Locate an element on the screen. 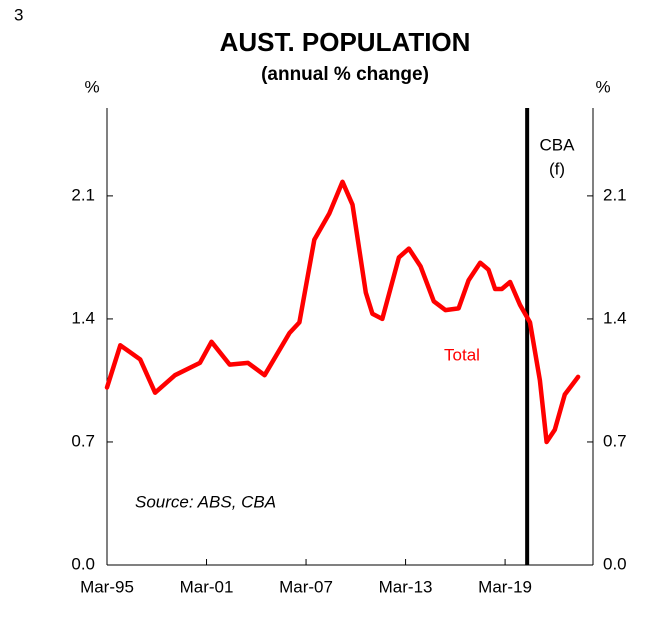  y2-tick-label: 1.4 is located at coordinates (615, 317).